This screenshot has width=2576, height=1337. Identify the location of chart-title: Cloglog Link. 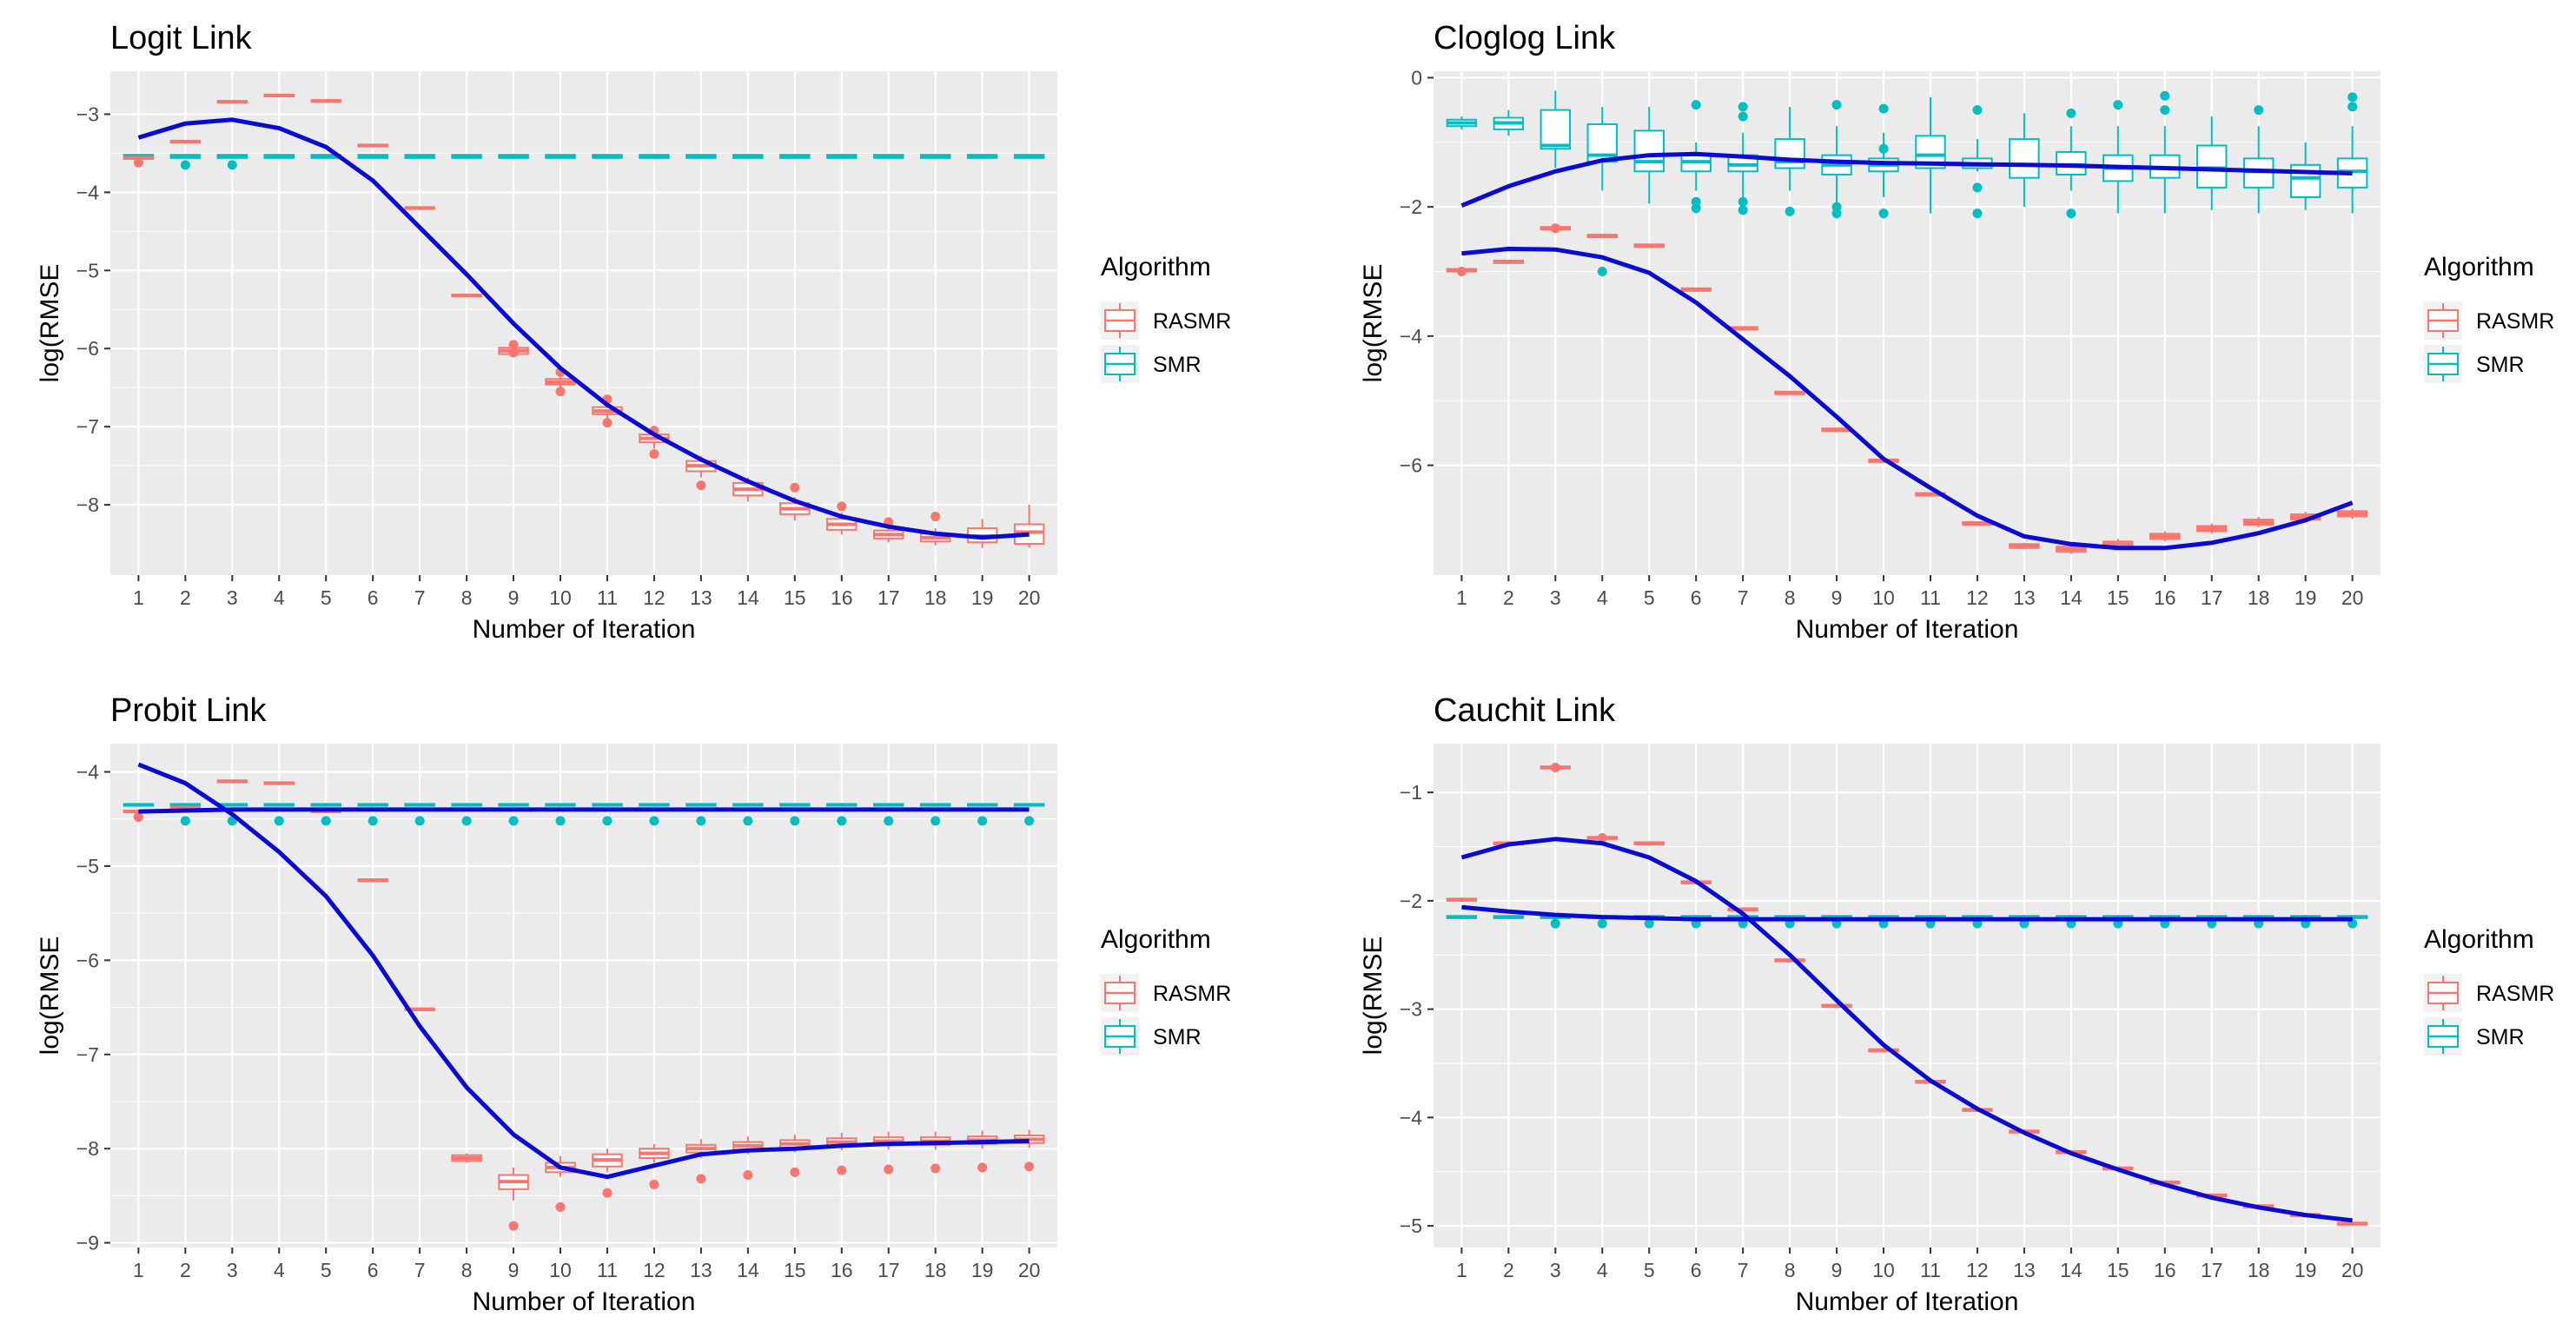
(1525, 38).